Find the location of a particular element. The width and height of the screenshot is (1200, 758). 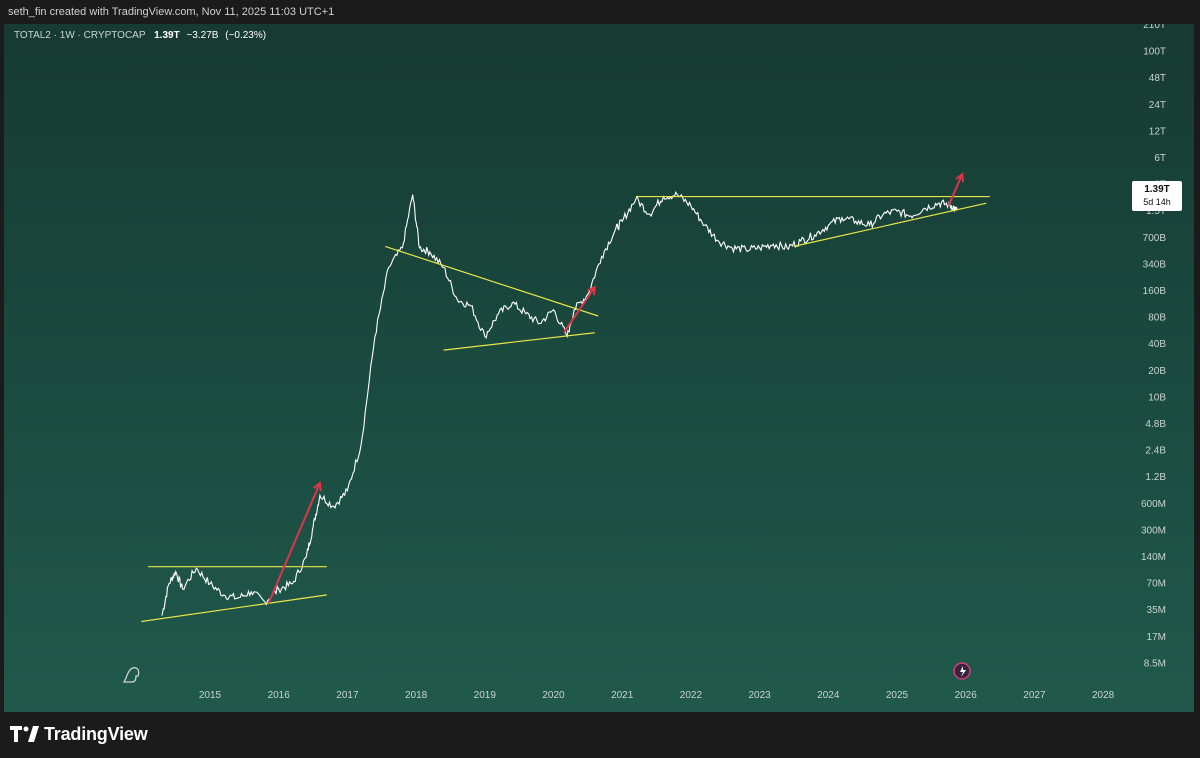

y-tick-label: 70M is located at coordinates (1156, 584).